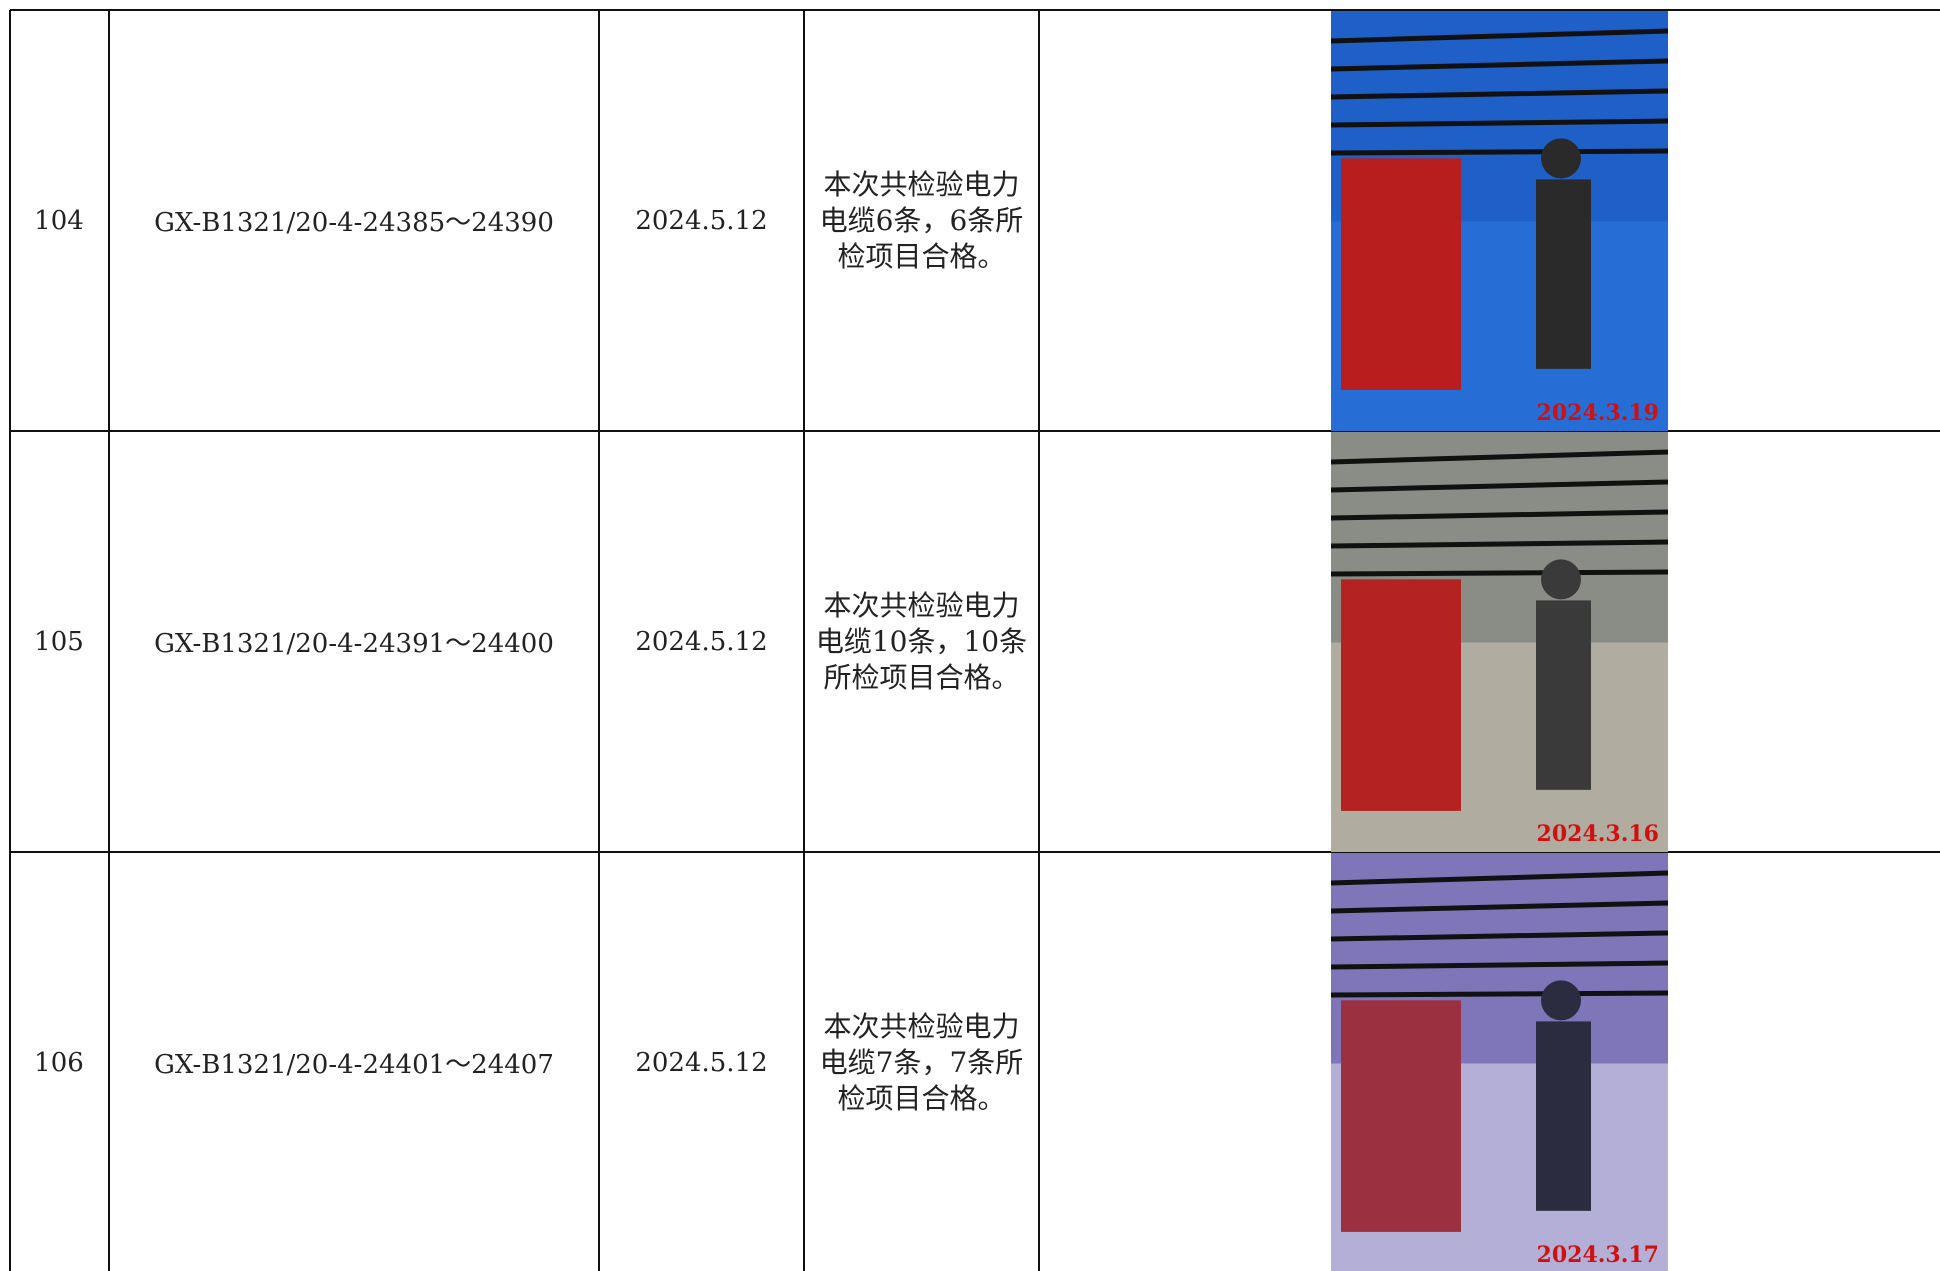 The height and width of the screenshot is (1271, 1940). I want to click on photo-date-stamp: 2024.3.17, so click(1598, 1255).